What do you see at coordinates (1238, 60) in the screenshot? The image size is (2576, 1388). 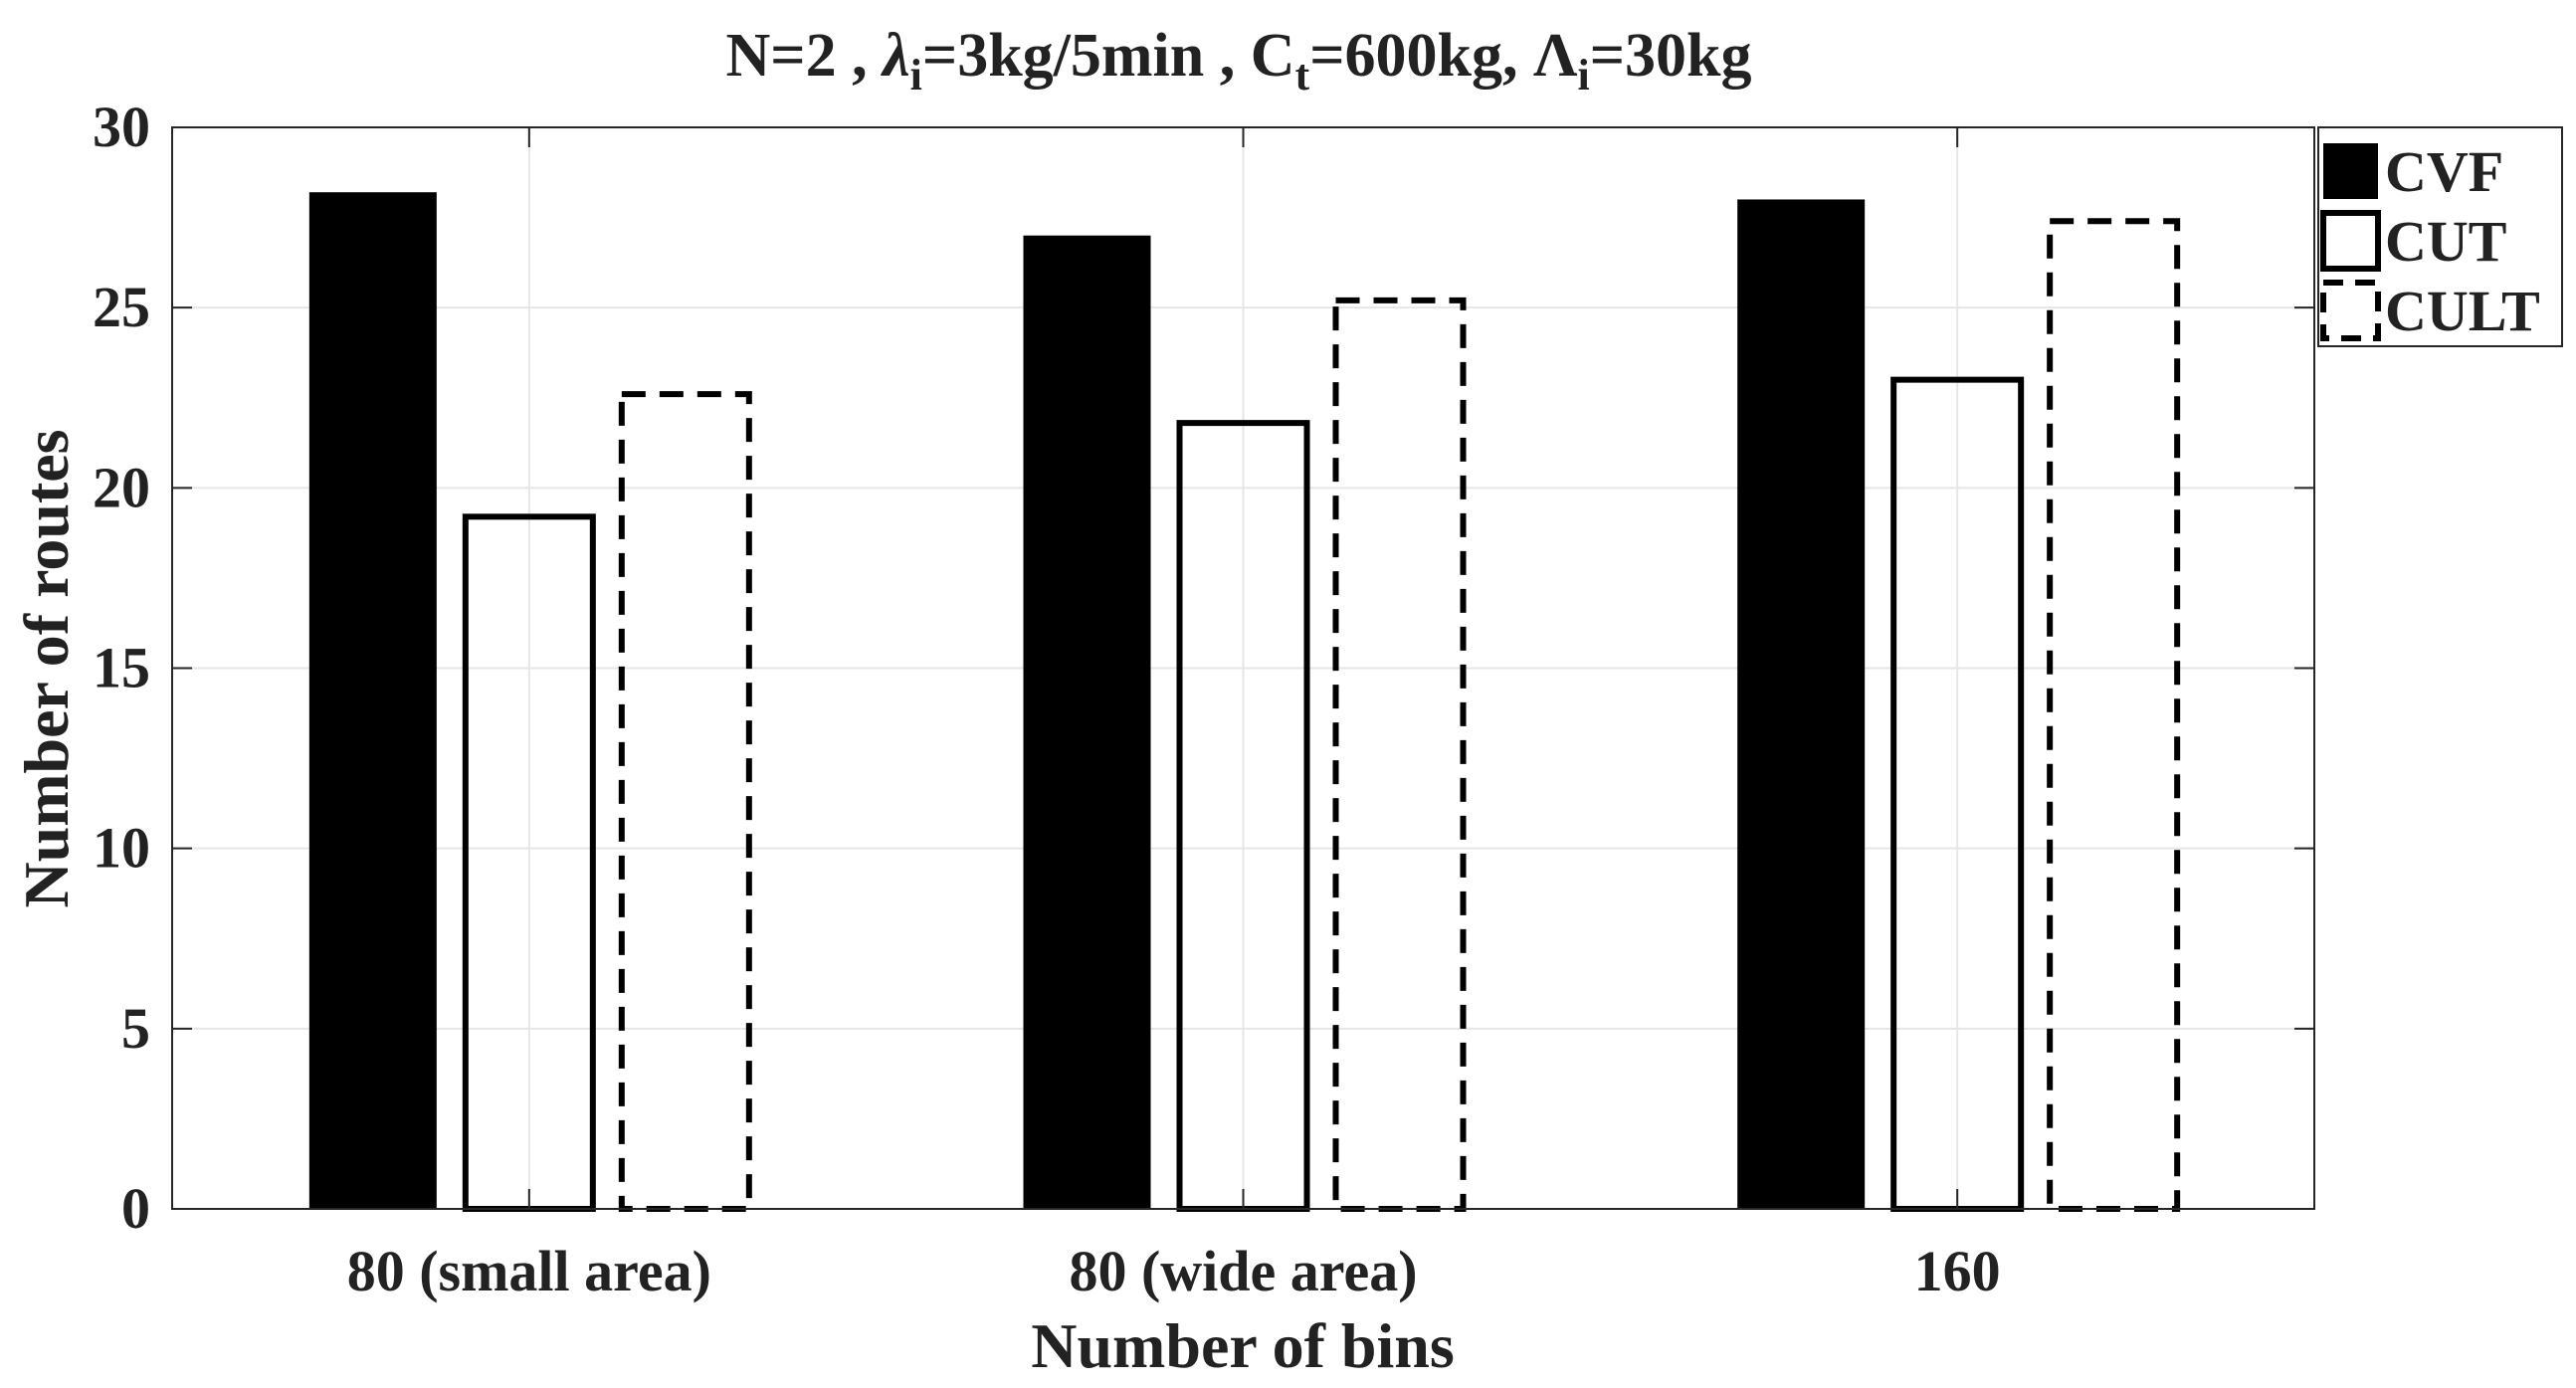 I see `chart-title: N=2 , λi=3kg/5min , Ct=600kg, Λi=30kg` at bounding box center [1238, 60].